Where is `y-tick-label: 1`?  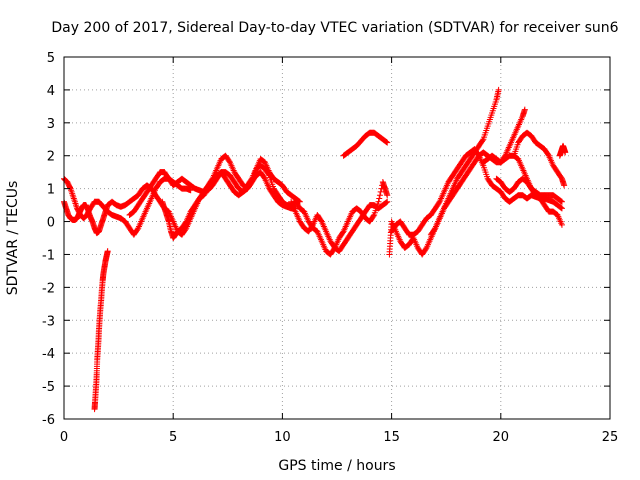 y-tick-label: 1 is located at coordinates (51, 190).